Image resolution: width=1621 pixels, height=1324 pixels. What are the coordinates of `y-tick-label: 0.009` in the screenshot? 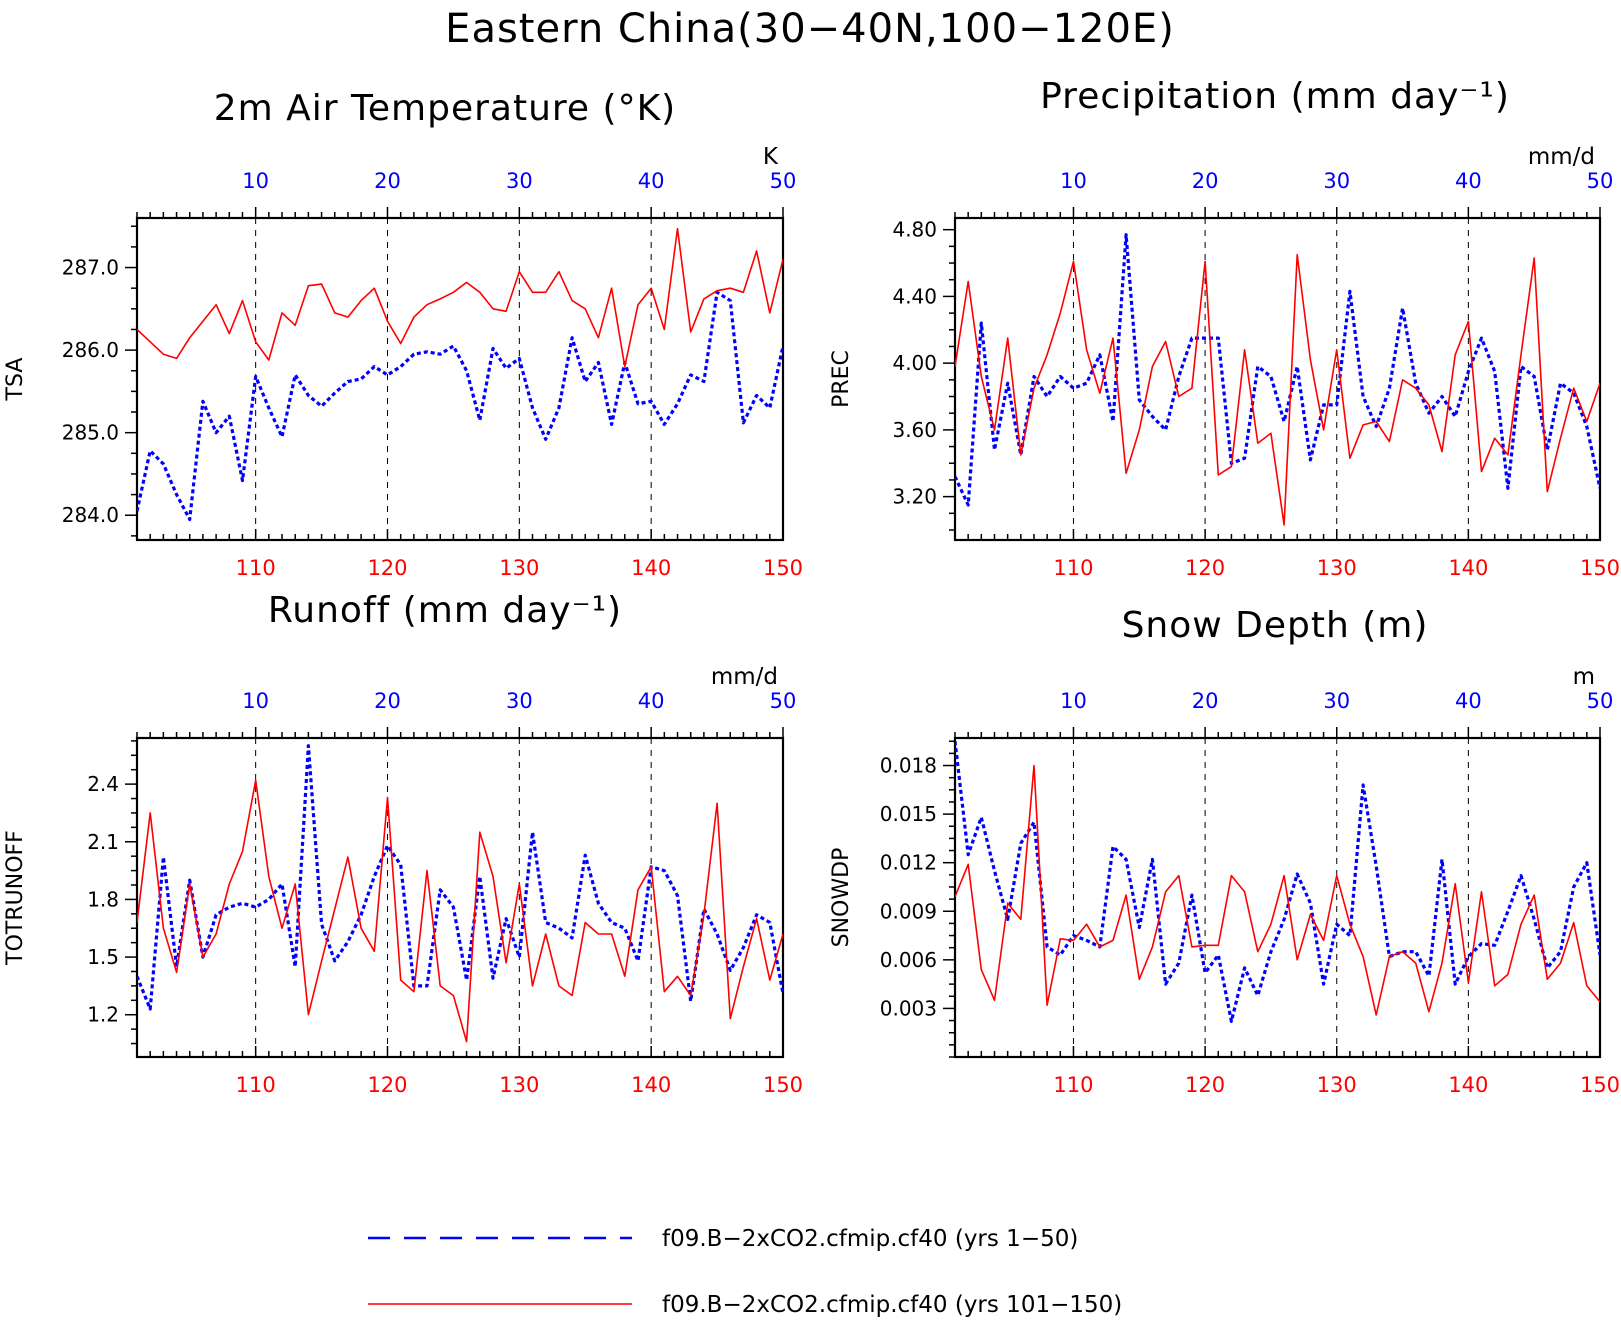 It's located at (908, 911).